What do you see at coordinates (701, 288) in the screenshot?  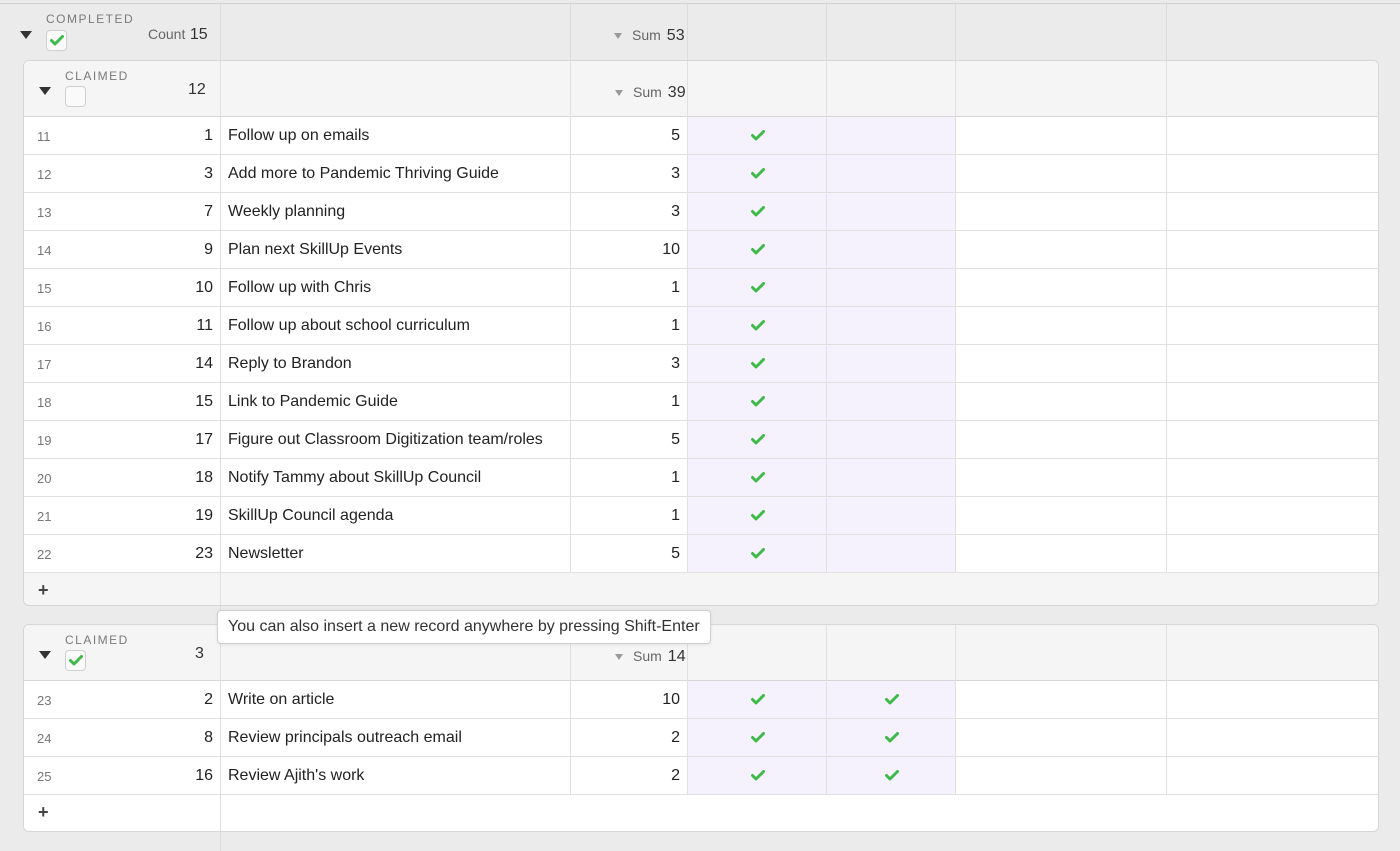 I see `table-row: 15 10 Follow up with Chris 1` at bounding box center [701, 288].